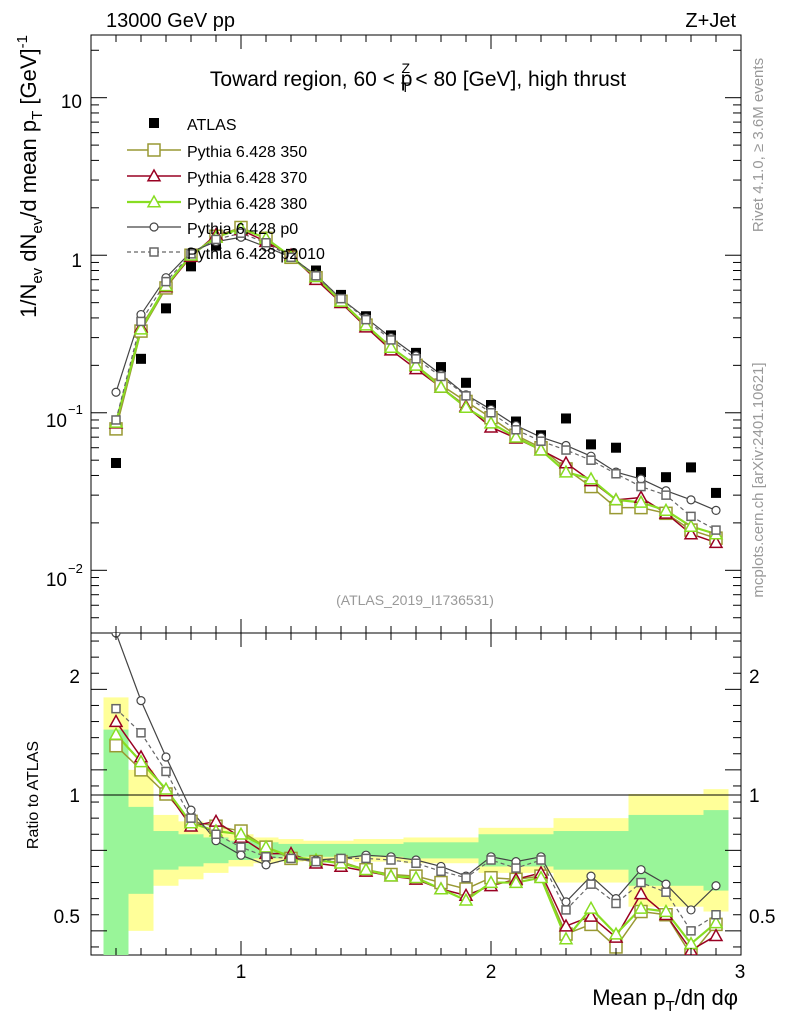 Image resolution: width=786 pixels, height=1024 pixels. What do you see at coordinates (71, 102) in the screenshot?
I see `y-tick-10: 10` at bounding box center [71, 102].